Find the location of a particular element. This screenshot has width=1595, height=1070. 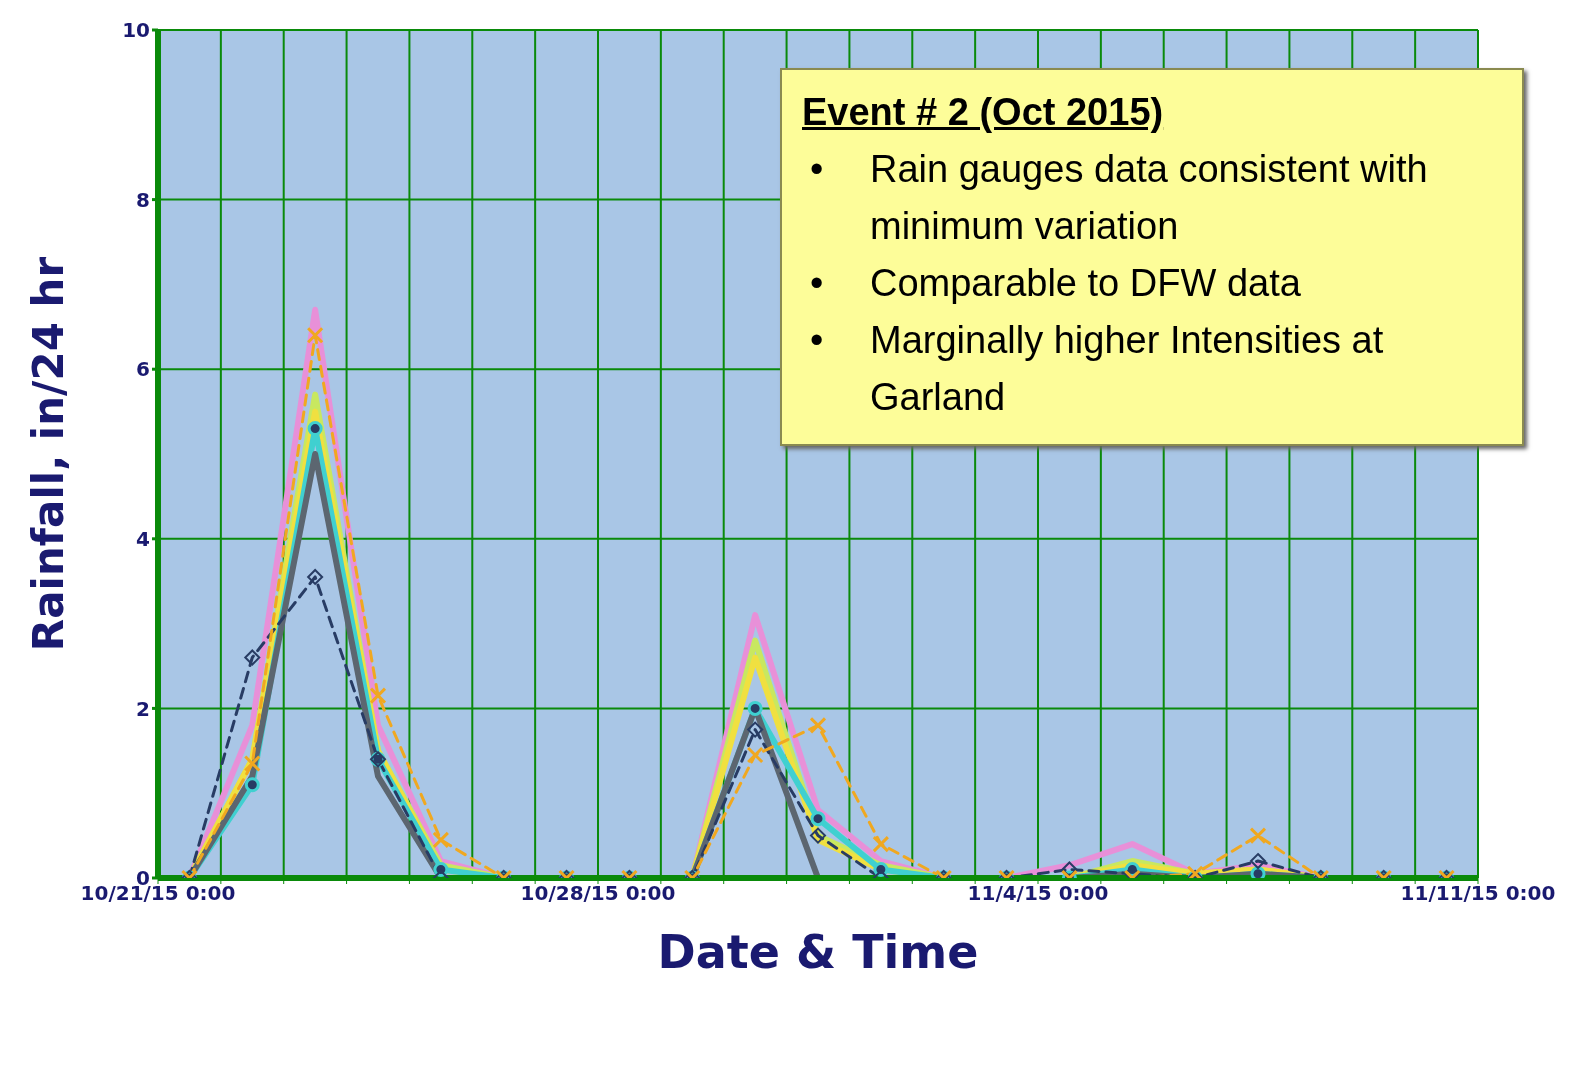

y-axis-title: Rainfall, in/24 hr is located at coordinates (48, 454).